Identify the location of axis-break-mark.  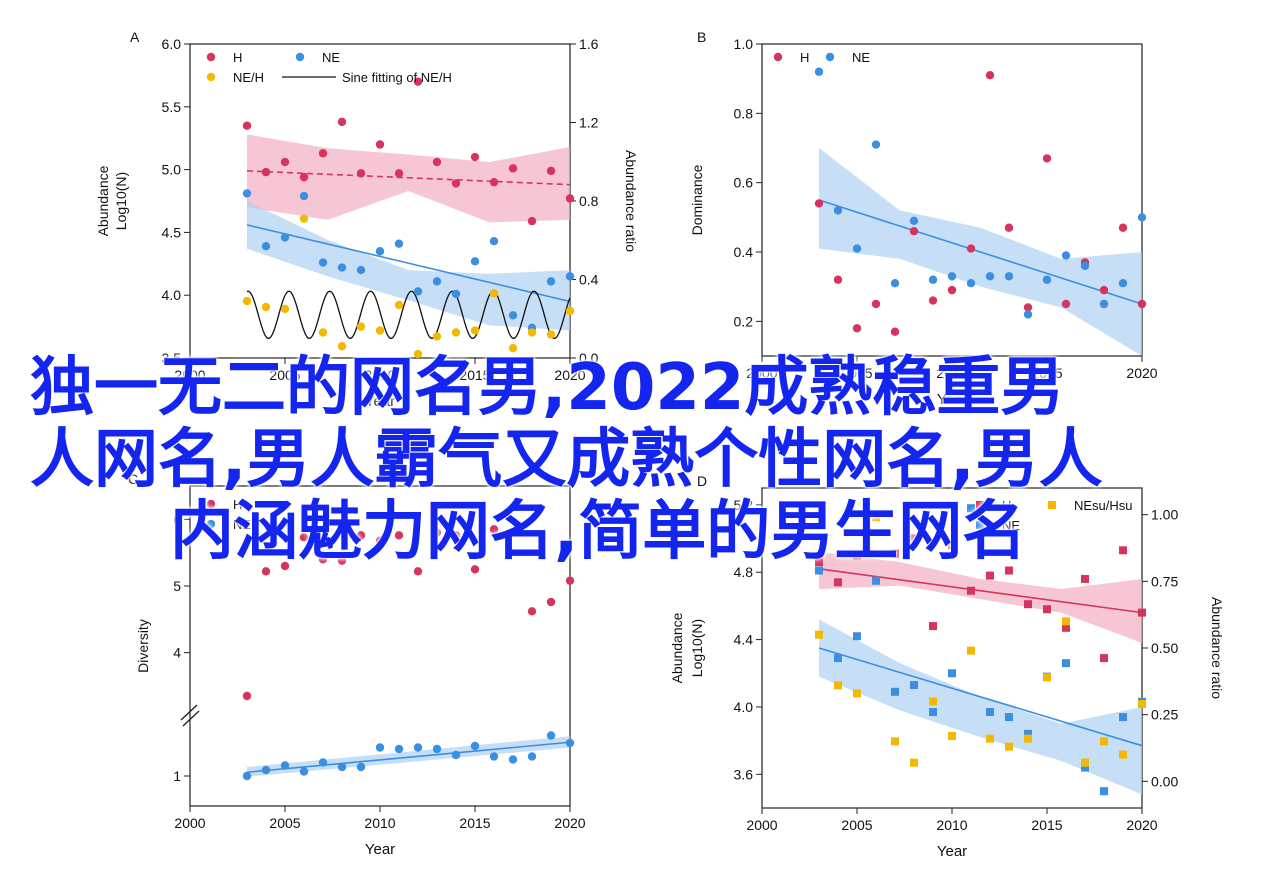
(191, 718).